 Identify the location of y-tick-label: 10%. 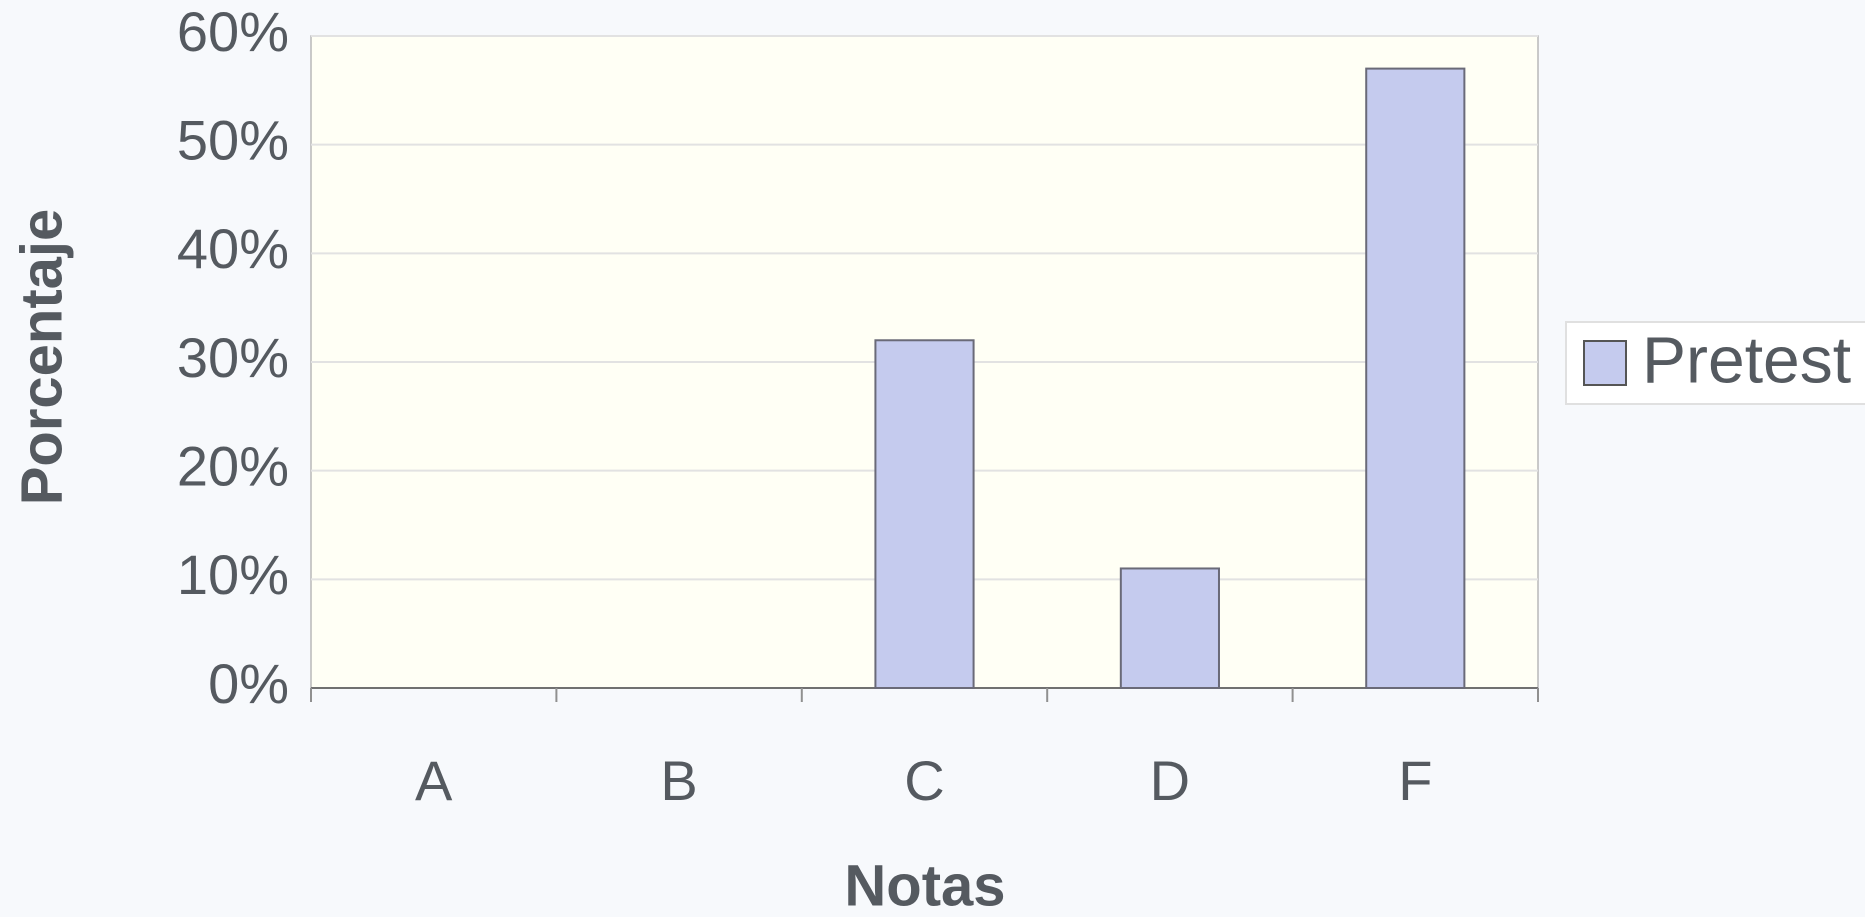
(233, 574).